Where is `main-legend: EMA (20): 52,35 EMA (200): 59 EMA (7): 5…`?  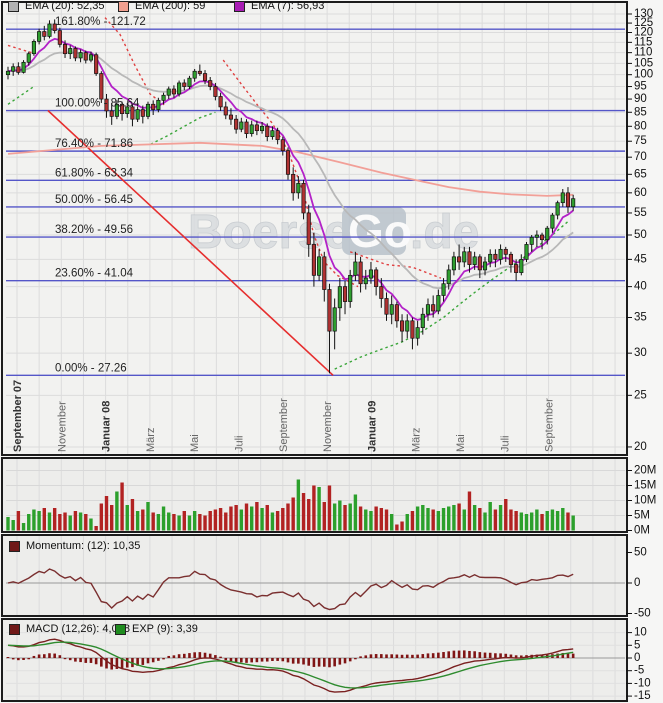 main-legend: EMA (20): 52,35 EMA (200): 59 EMA (7): 5… is located at coordinates (331, 6).